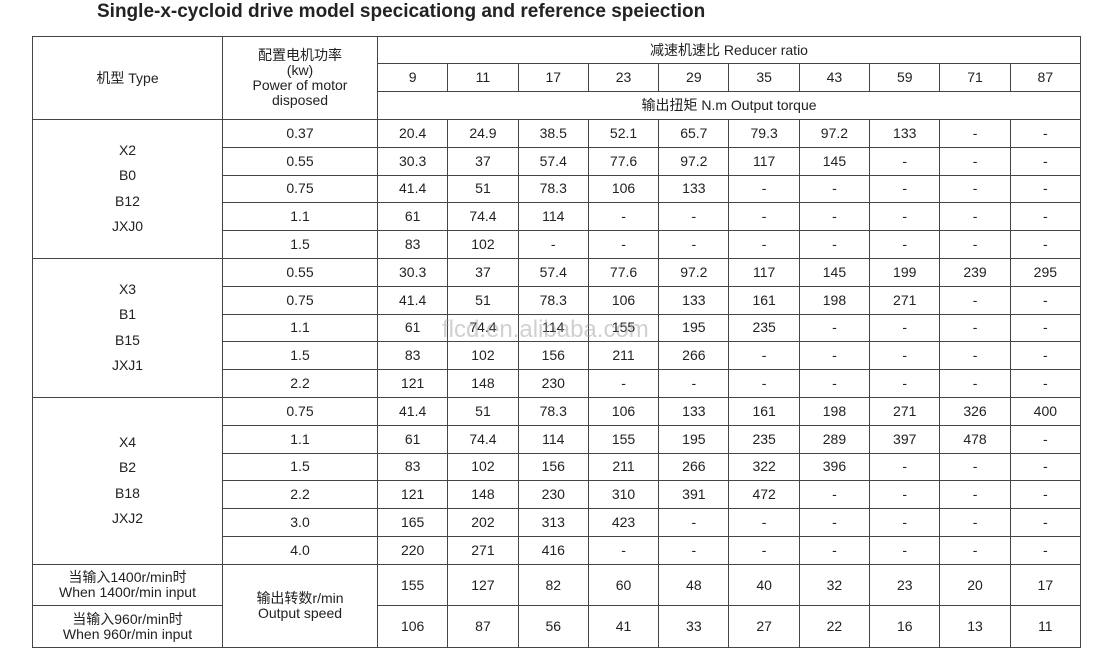  Describe the element at coordinates (764, 439) in the screenshot. I see `torque: 235` at that location.